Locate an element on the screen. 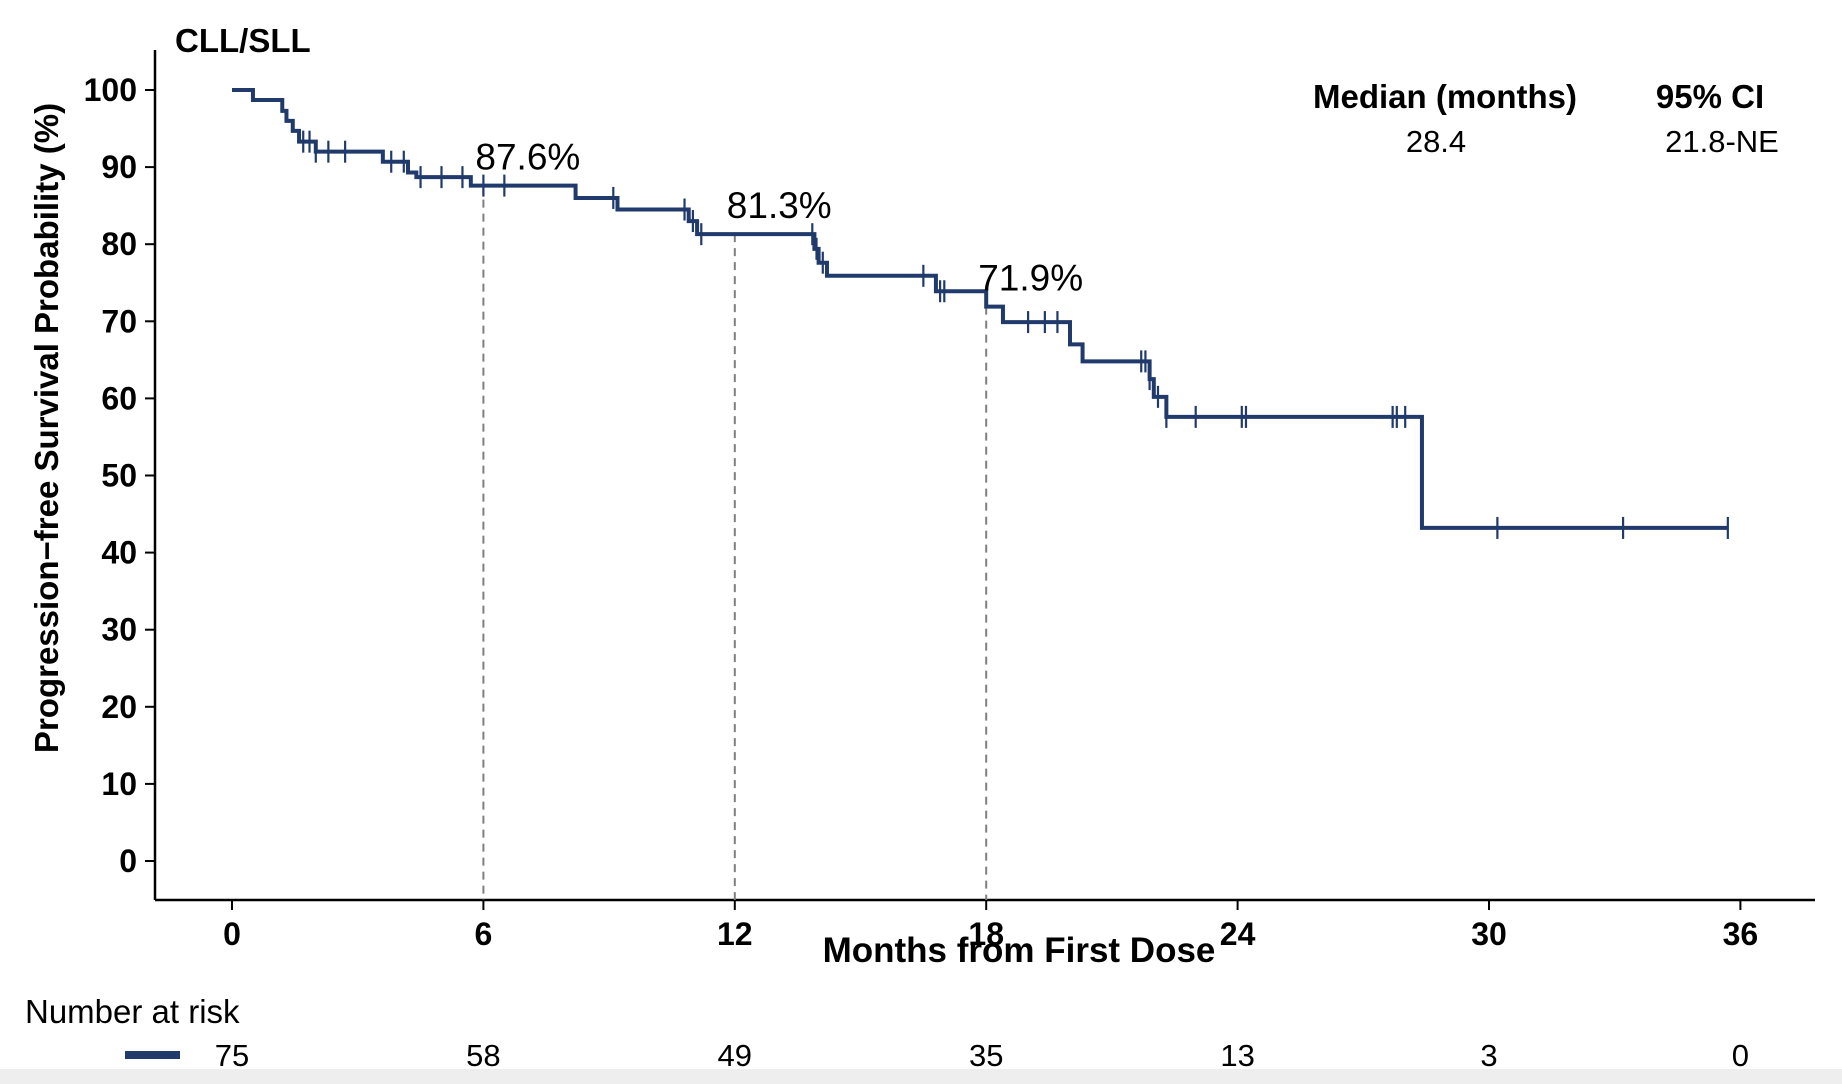 This screenshot has width=1842, height=1084. risk-value: 58 is located at coordinates (483, 1055).